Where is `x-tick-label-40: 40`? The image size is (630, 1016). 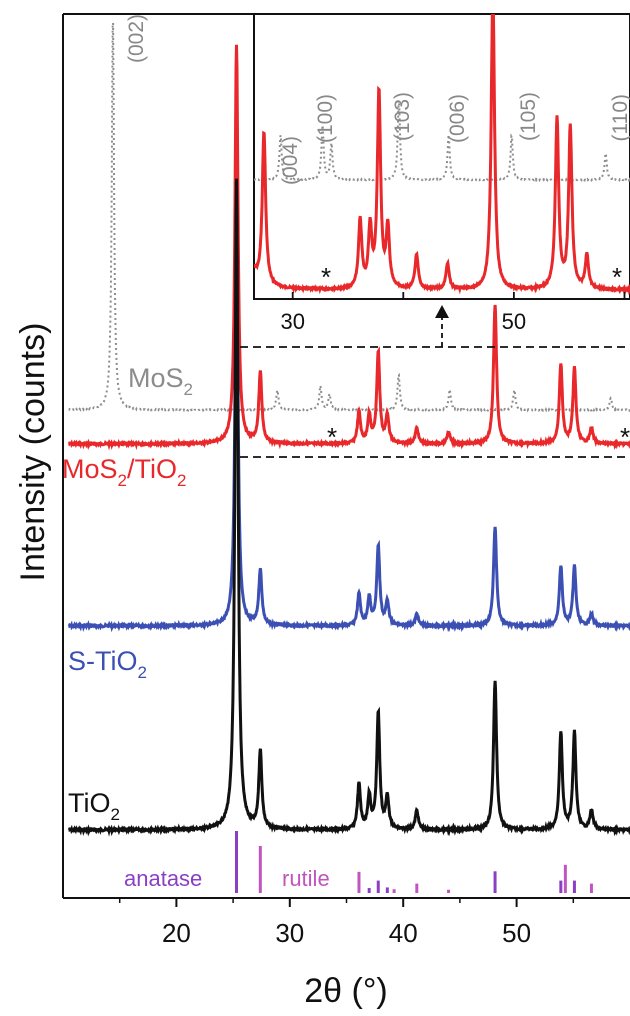
x-tick-label-40: 40 is located at coordinates (403, 933).